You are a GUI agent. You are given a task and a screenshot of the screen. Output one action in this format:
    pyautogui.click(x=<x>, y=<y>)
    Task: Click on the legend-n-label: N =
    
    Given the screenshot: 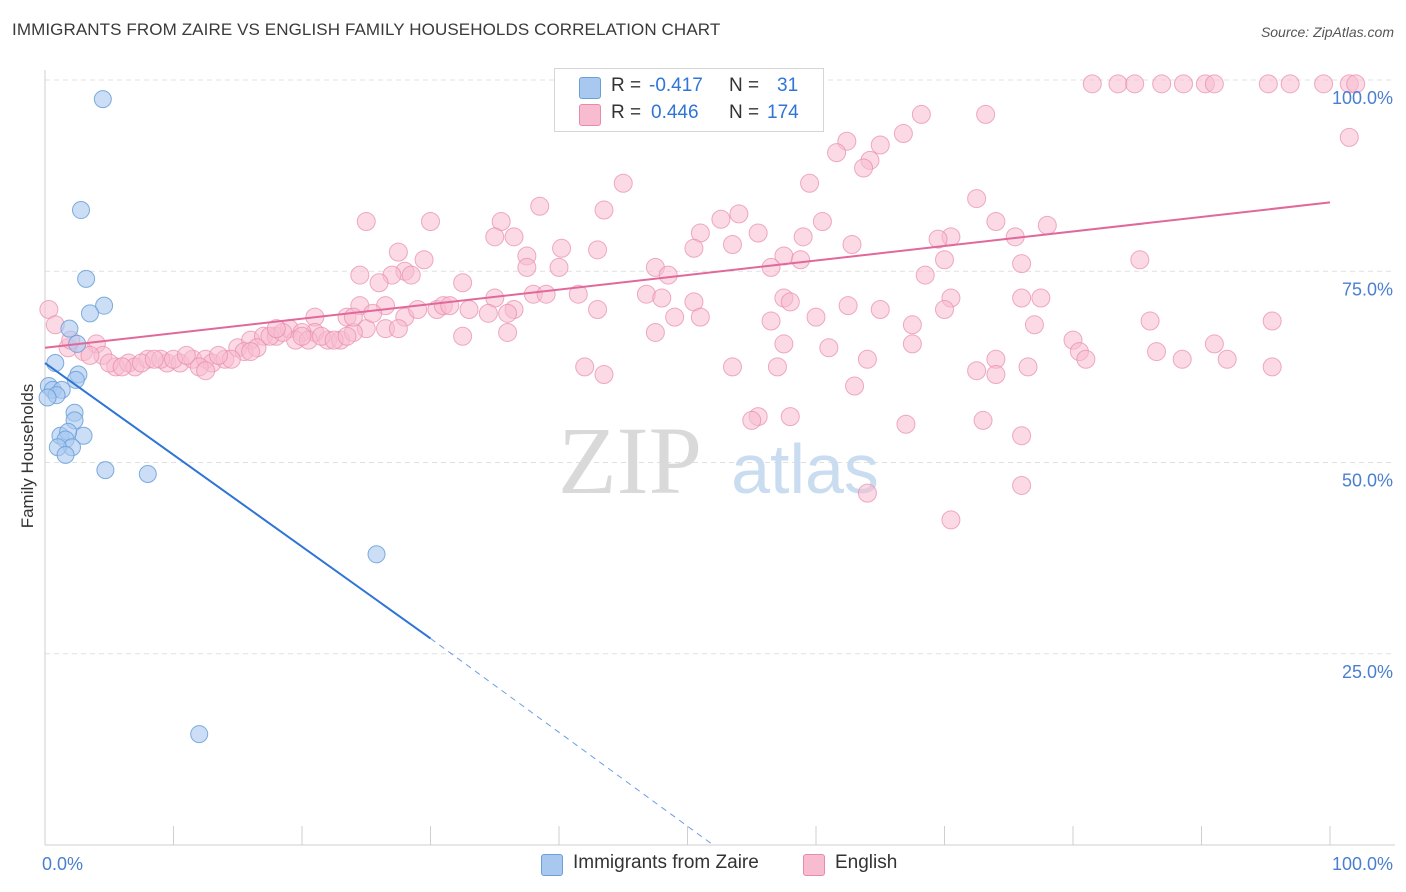 What is the action you would take?
    pyautogui.click(x=744, y=112)
    